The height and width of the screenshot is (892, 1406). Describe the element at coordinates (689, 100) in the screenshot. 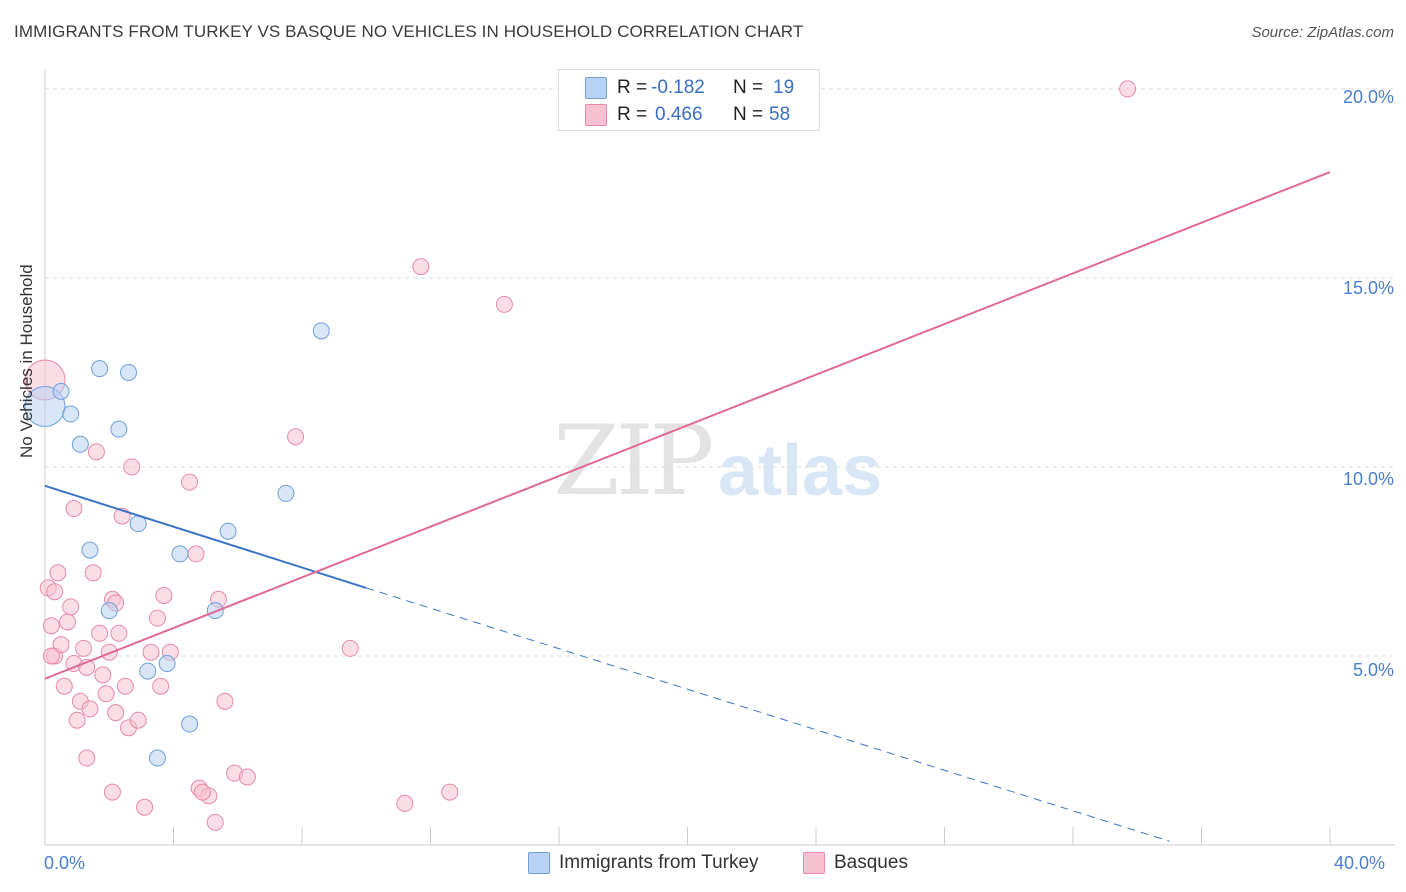

I see `correlation-legend: R = -0.182 N = 19 R = 0.466 N = 58` at that location.